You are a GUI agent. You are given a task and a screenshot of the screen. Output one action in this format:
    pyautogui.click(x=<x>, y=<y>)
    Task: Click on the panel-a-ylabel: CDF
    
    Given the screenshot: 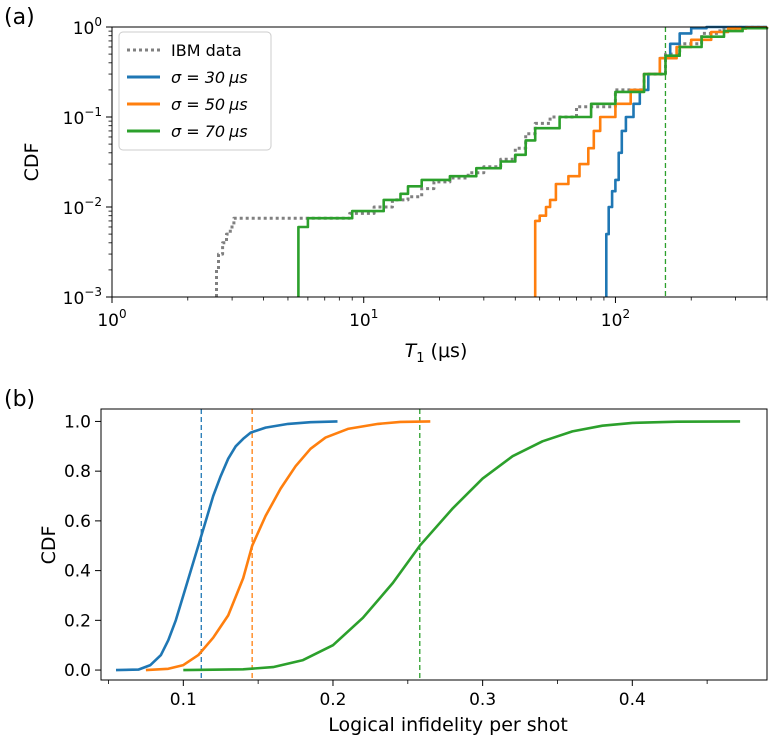 What is the action you would take?
    pyautogui.click(x=32, y=162)
    